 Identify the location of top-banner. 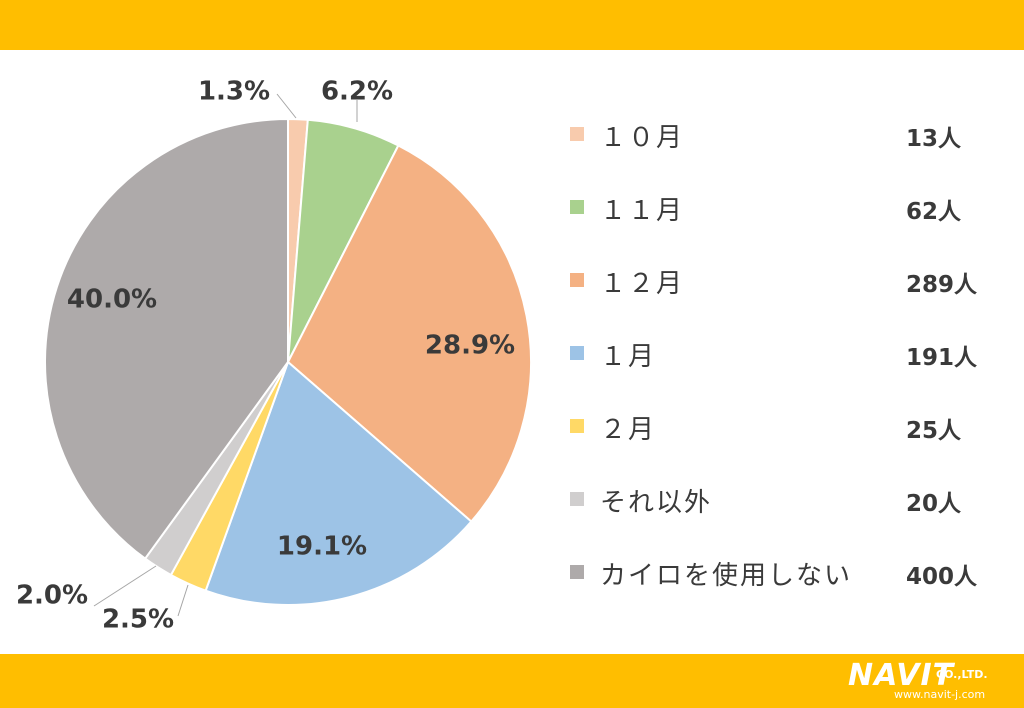
(512, 25).